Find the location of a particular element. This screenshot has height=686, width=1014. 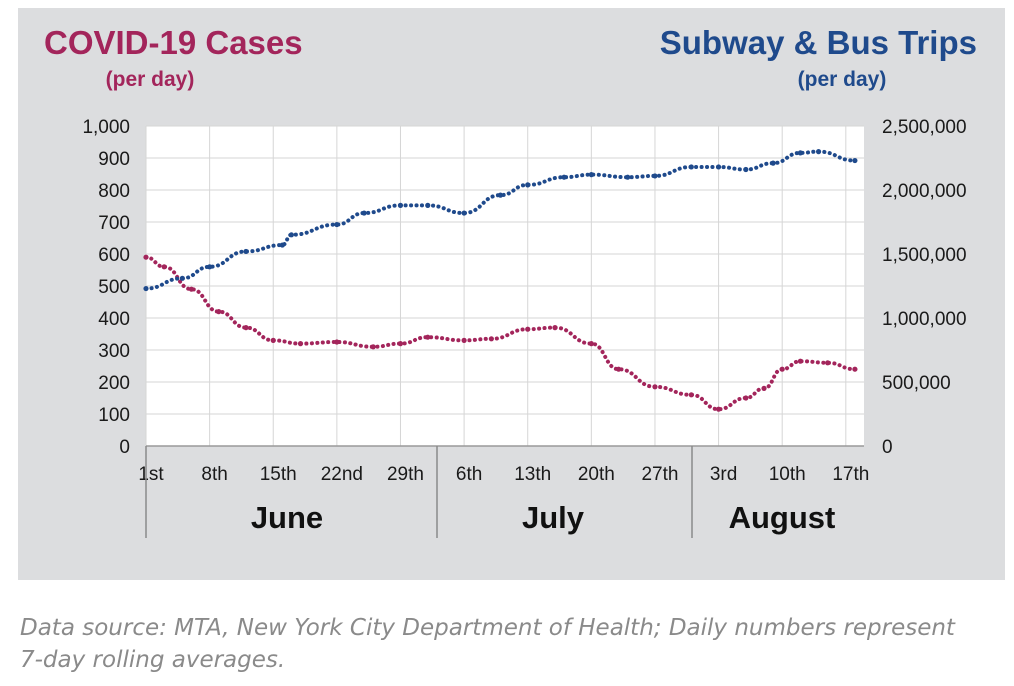

left-tick-label: 500 is located at coordinates (114, 287).